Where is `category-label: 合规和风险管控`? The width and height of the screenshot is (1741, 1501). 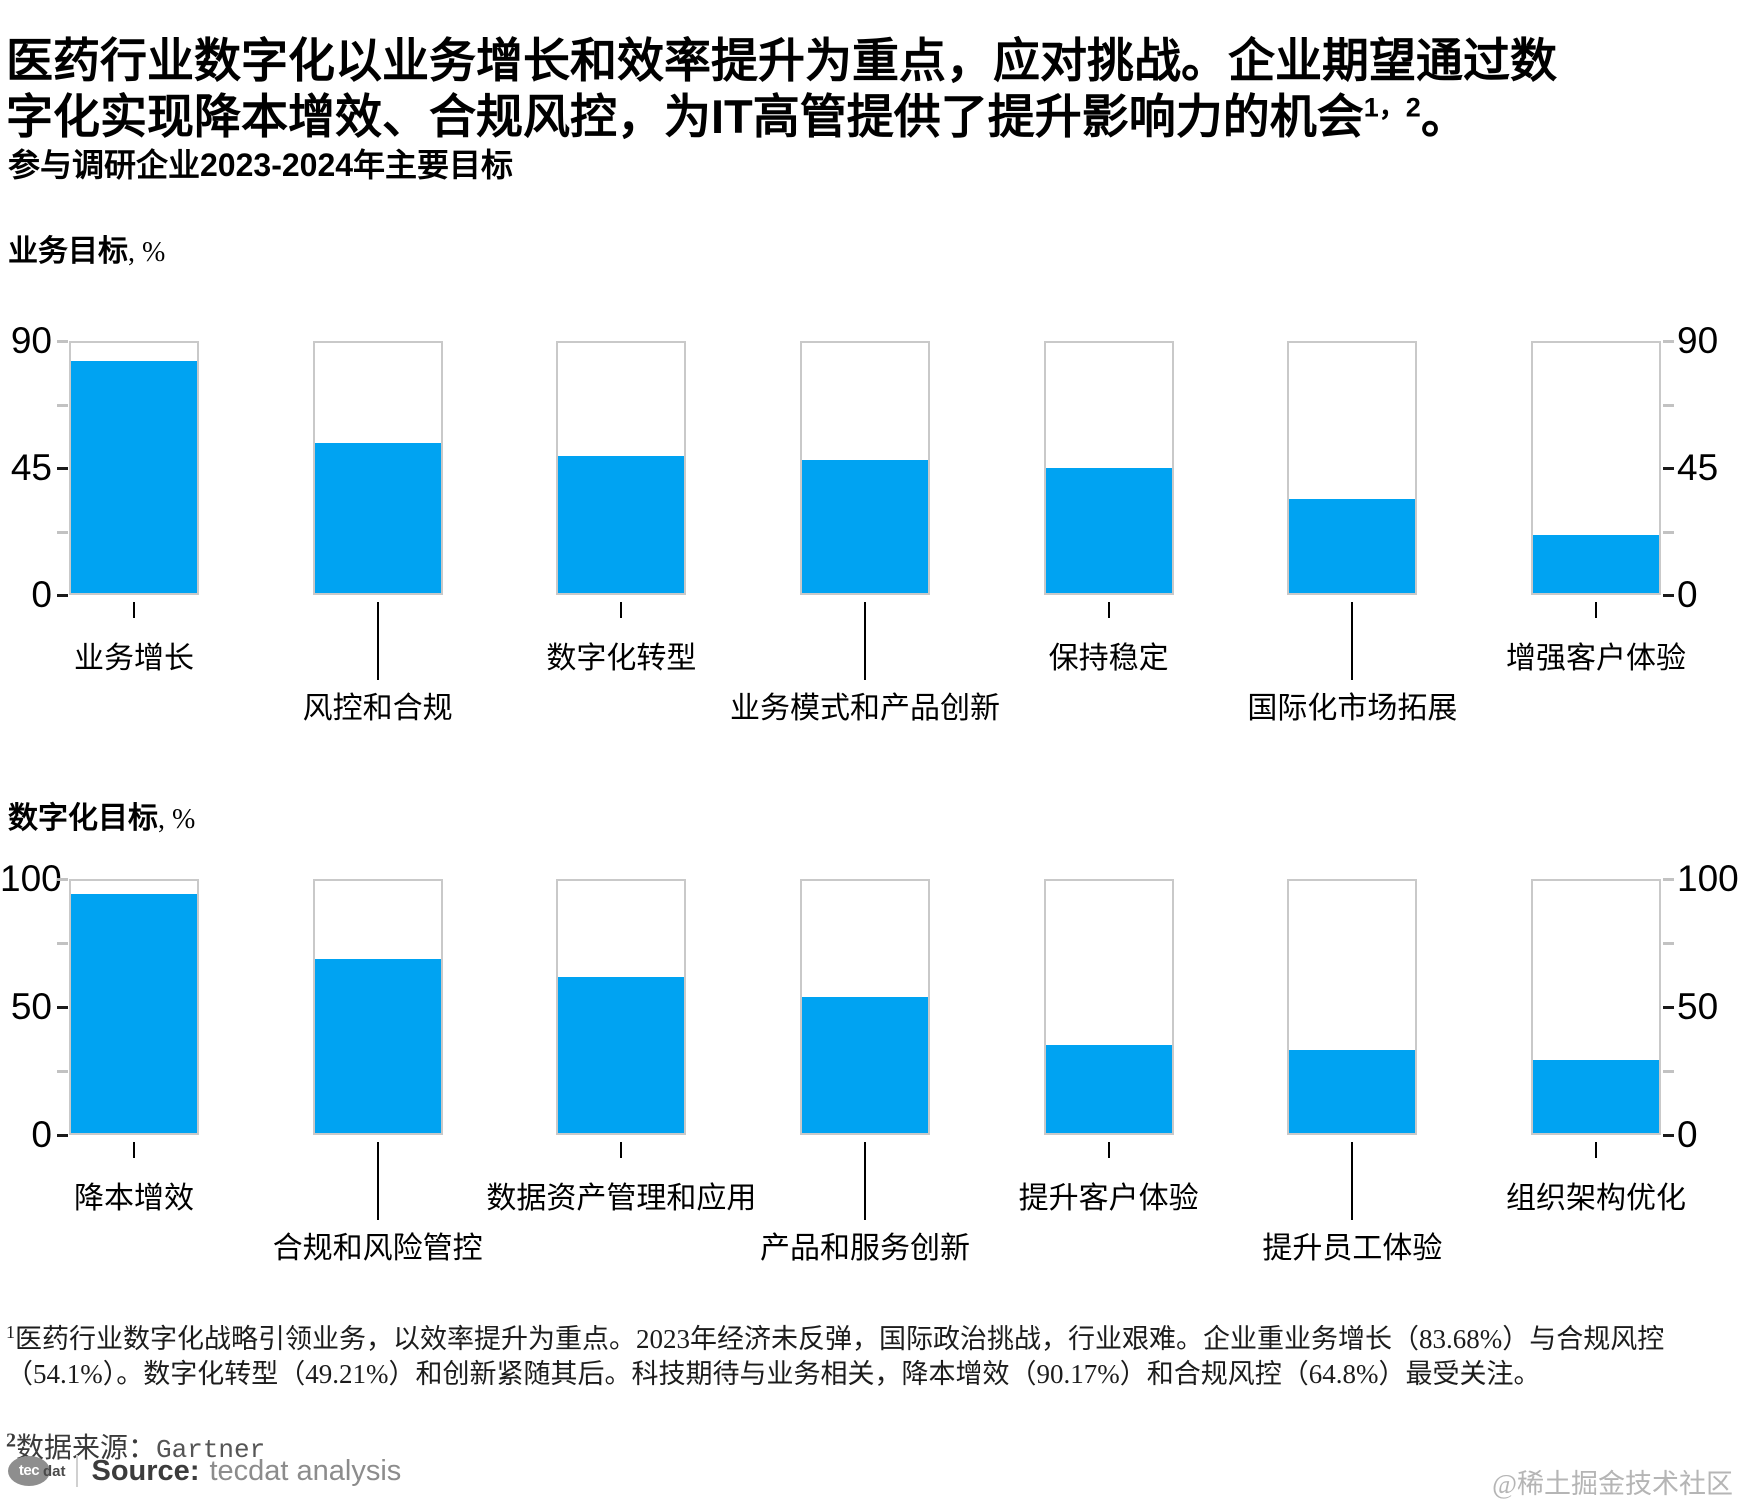
category-label: 合规和风险管控 is located at coordinates (377, 1248).